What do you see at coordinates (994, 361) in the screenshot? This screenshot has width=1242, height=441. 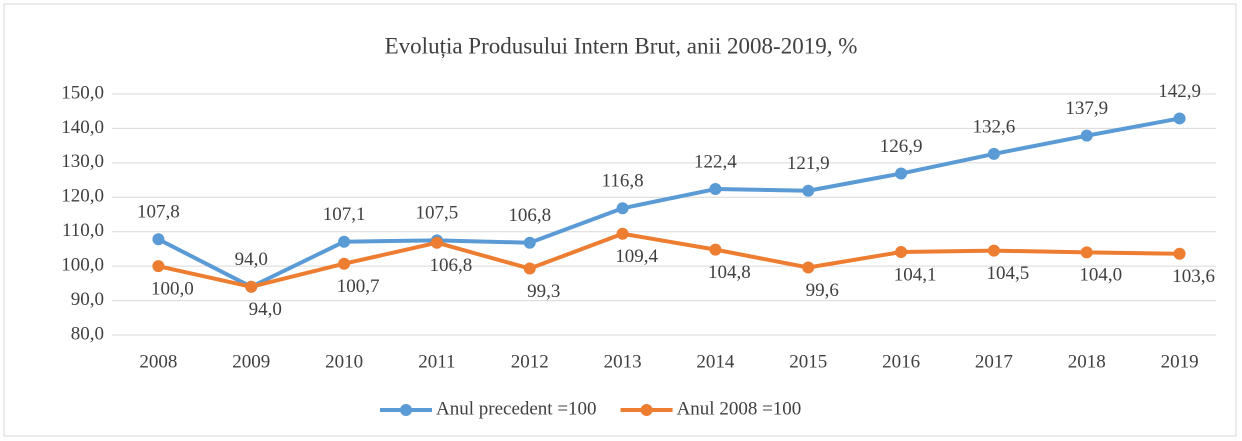 I see `x-tick-label: 2017` at bounding box center [994, 361].